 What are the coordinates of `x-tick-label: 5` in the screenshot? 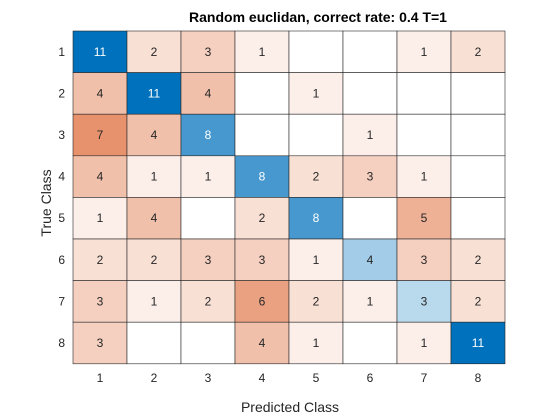 It's located at (316, 378).